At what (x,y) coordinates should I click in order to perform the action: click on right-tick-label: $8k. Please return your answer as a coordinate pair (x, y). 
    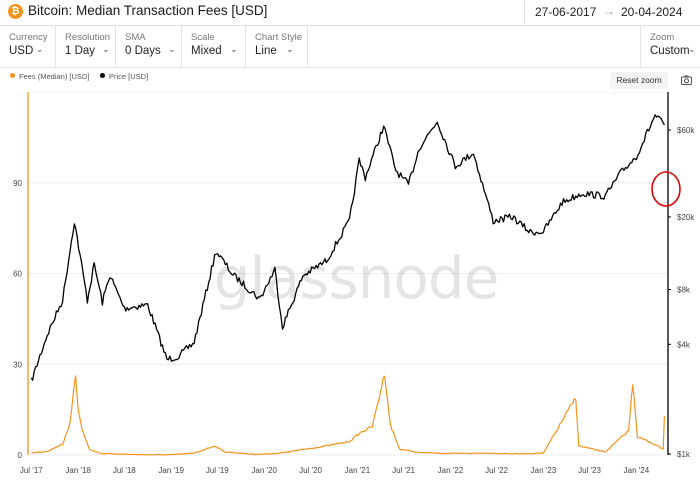
    Looking at the image, I should click on (684, 289).